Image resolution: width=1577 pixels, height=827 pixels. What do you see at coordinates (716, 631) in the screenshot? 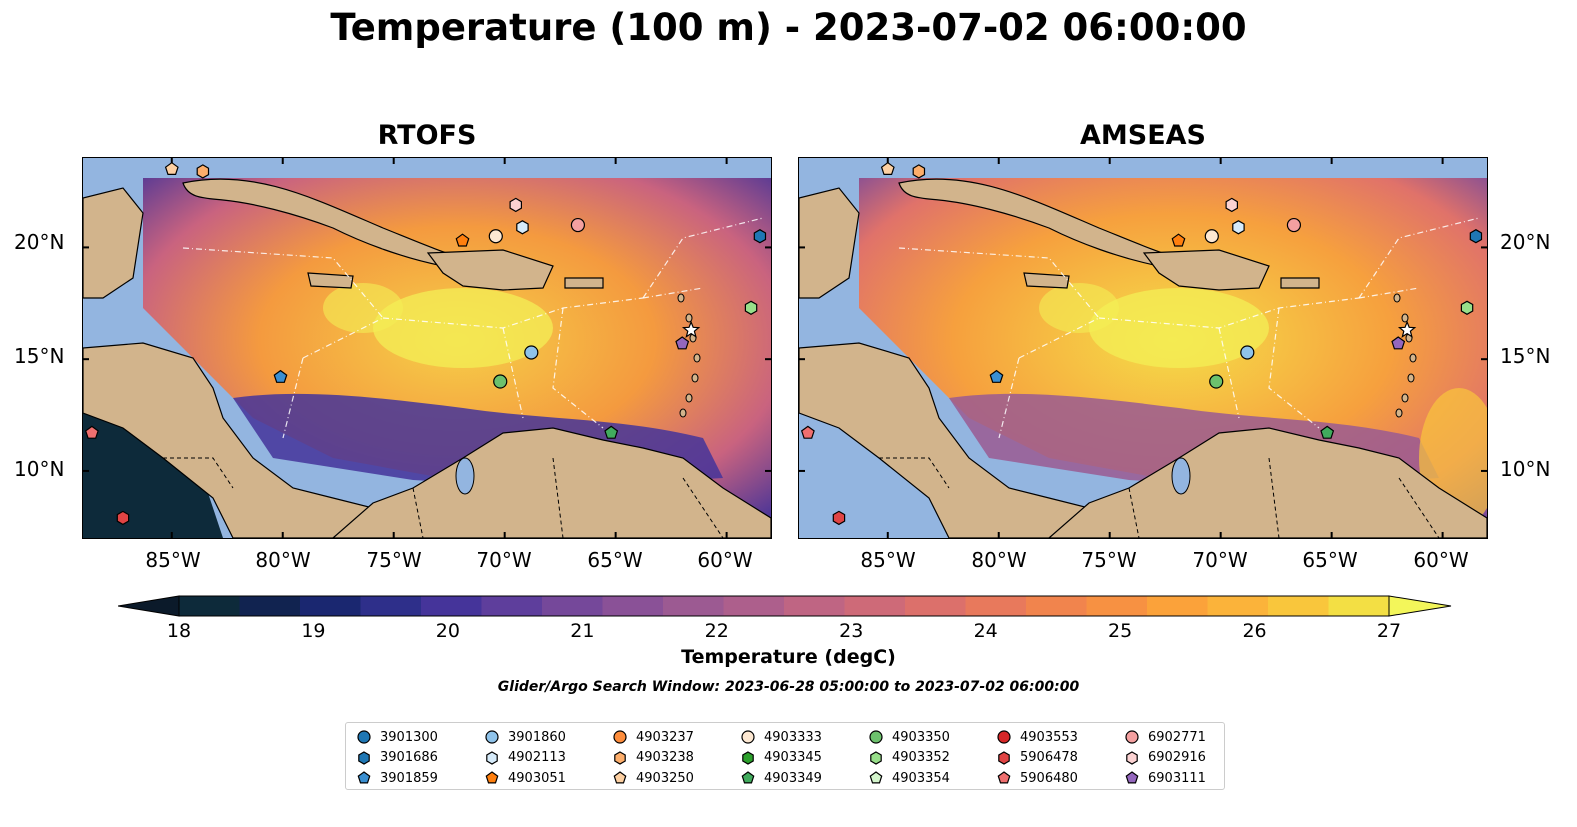
I see `colorbar-tick: 22` at bounding box center [716, 631].